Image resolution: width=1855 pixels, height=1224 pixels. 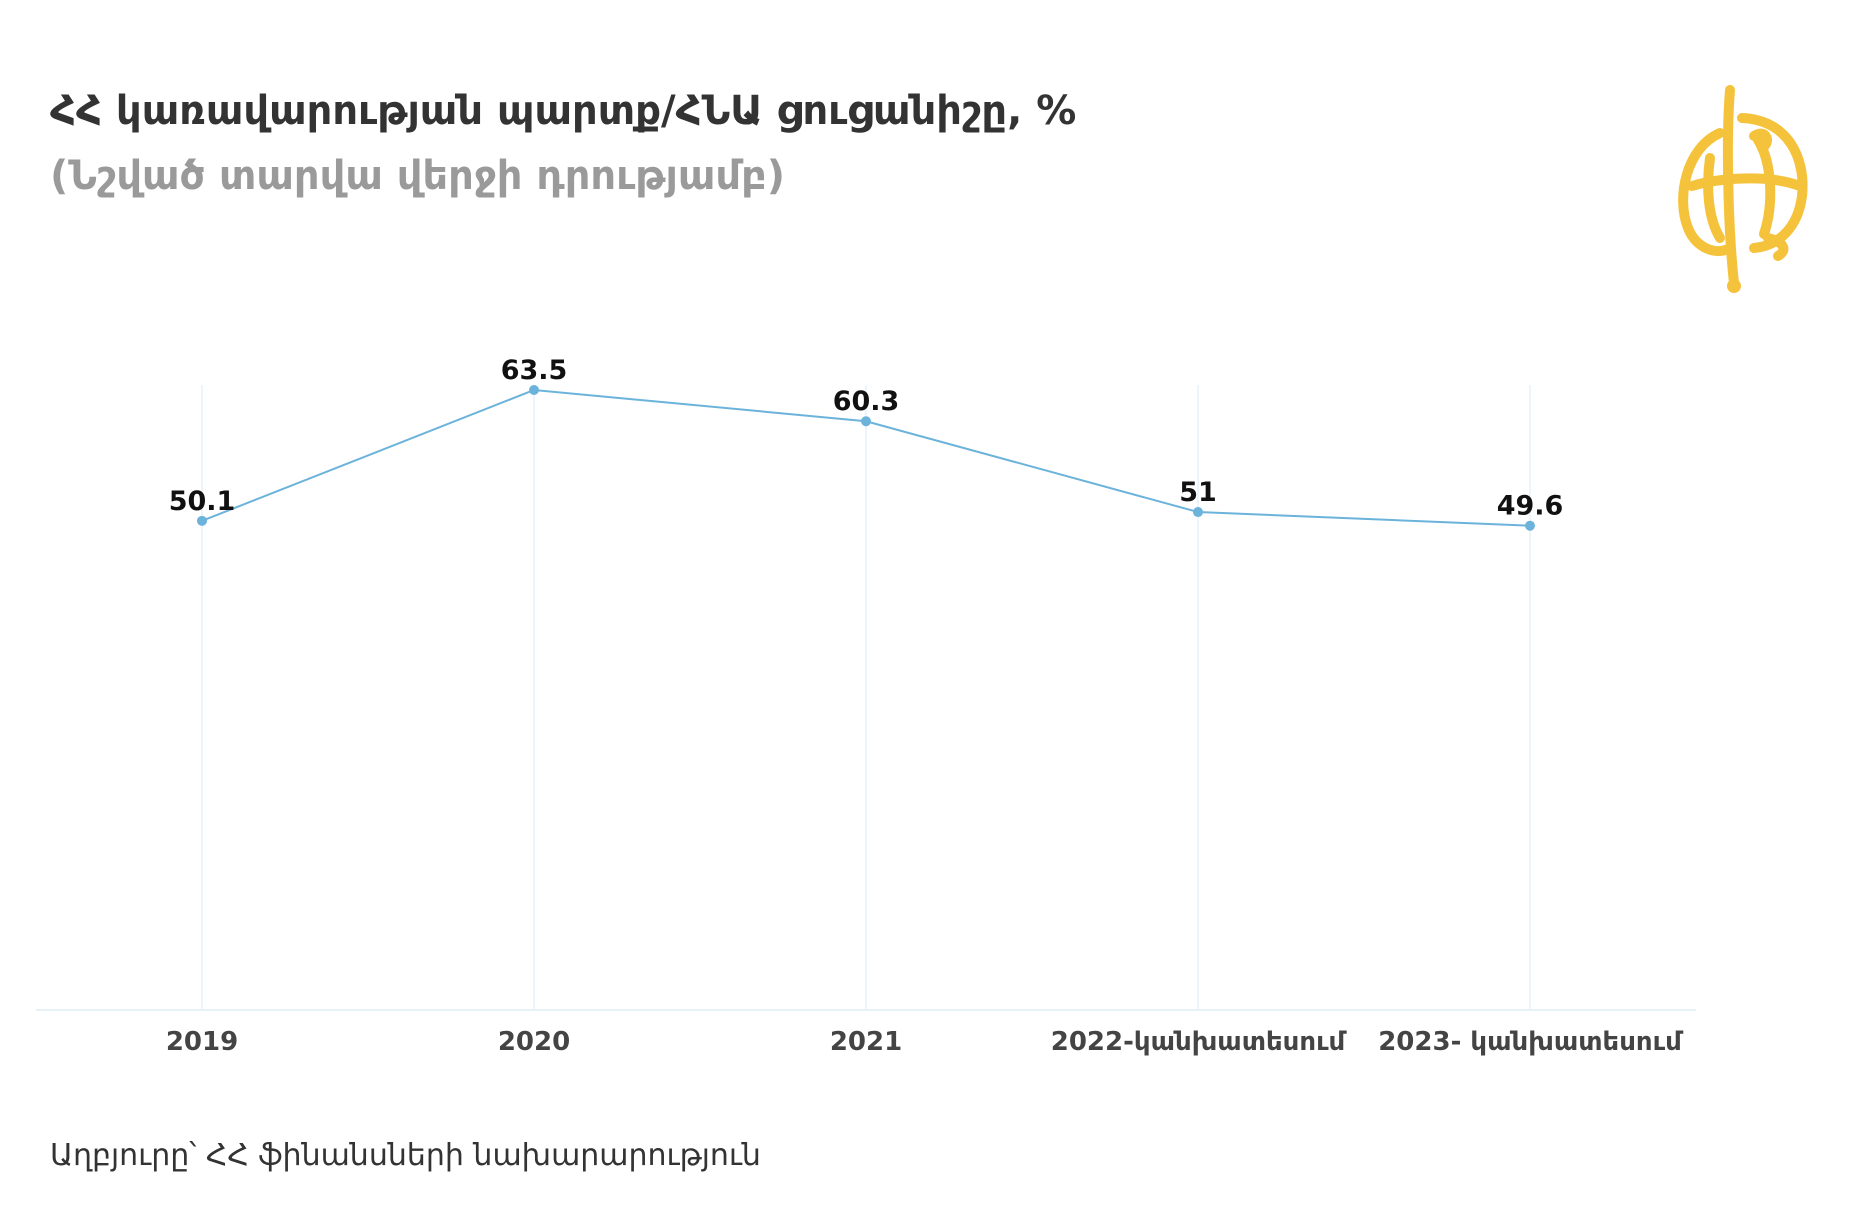 I want to click on chart-title: ՀՀ կառավարության պարտք/ՀՆԱ ցուցանիշը, %, so click(x=563, y=111).